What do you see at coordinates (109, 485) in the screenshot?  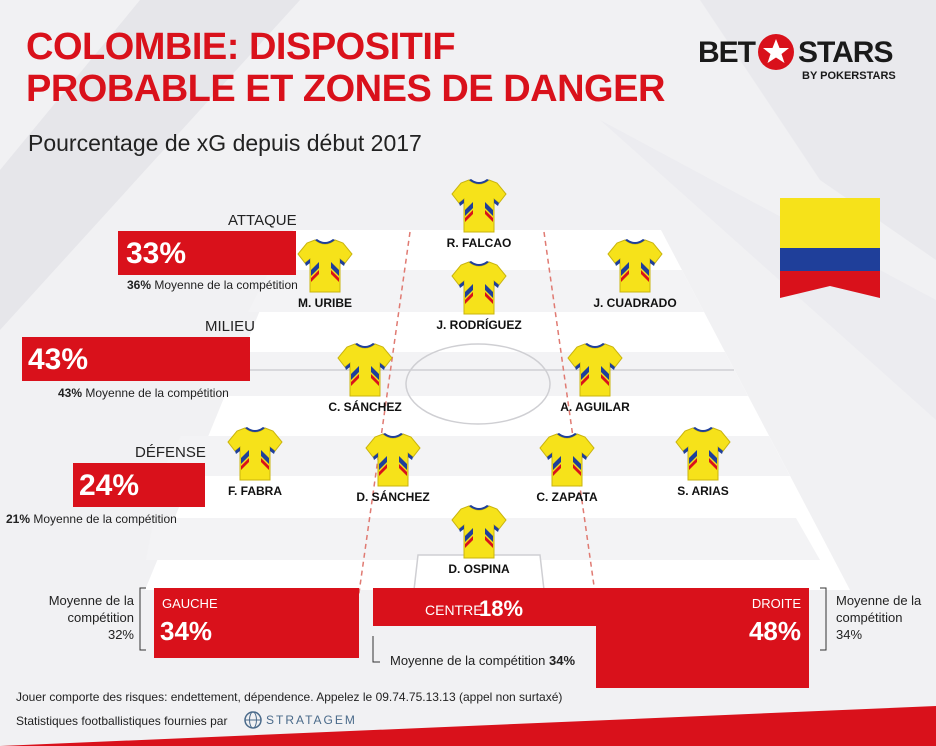 I see `zone-value-defense: 24%` at bounding box center [109, 485].